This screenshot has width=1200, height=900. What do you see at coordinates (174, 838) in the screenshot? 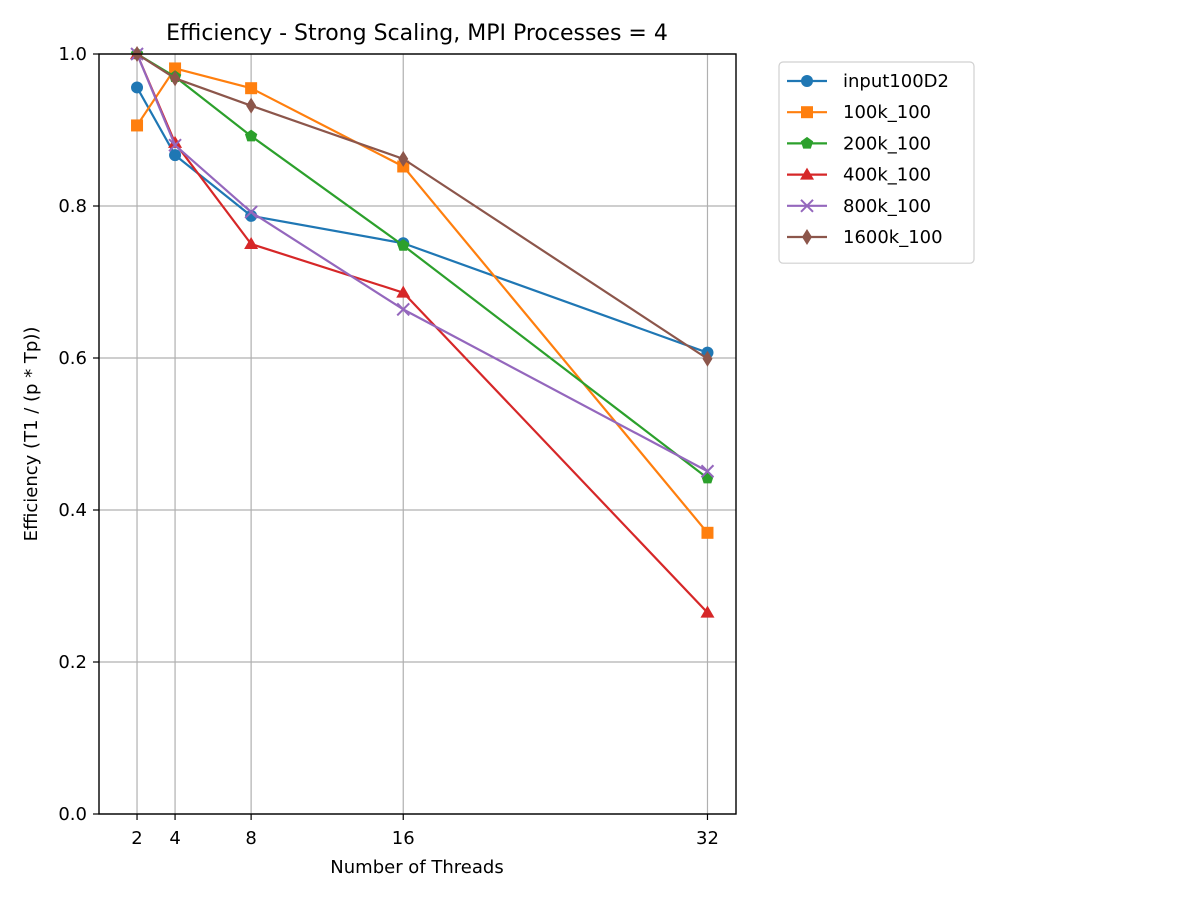
I see `x-tick-label: 4` at bounding box center [174, 838].